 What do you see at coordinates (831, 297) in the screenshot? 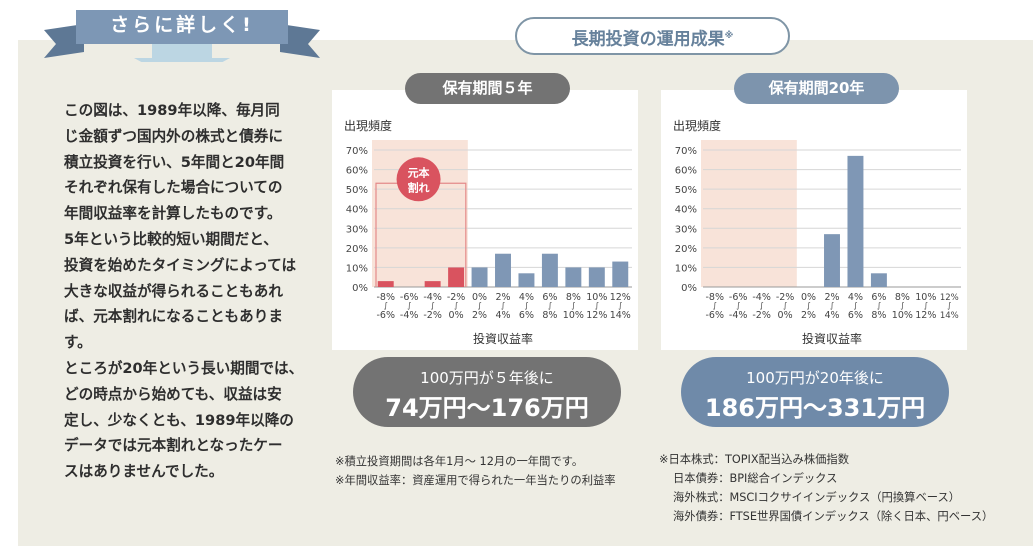
I see `x-tick-label: 2%` at bounding box center [831, 297].